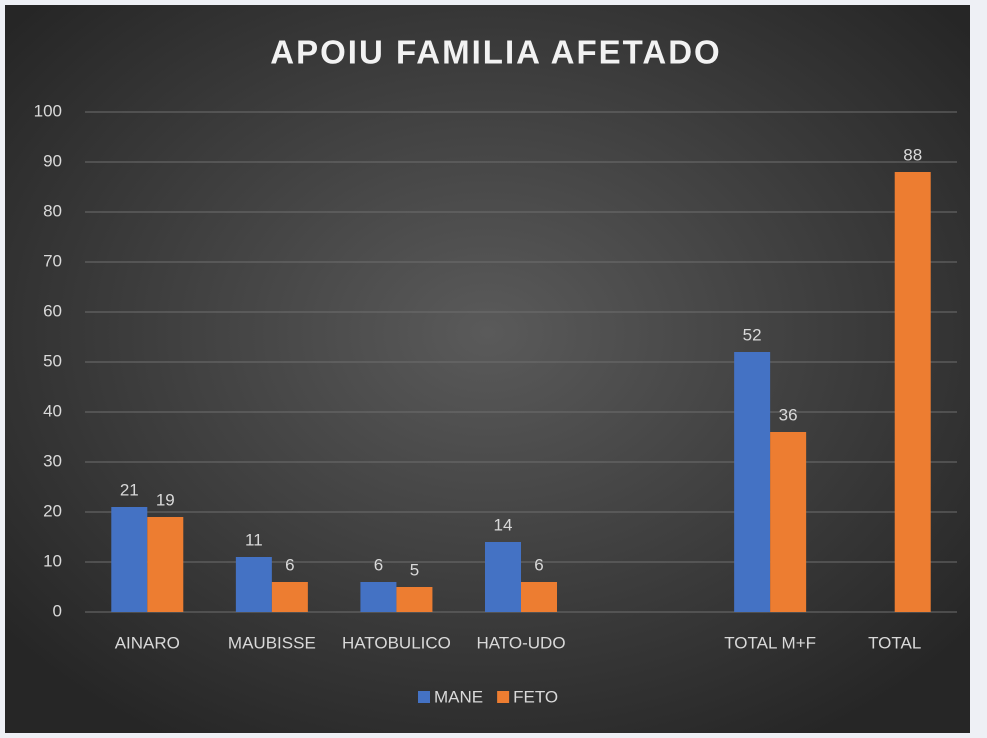 The height and width of the screenshot is (738, 987). What do you see at coordinates (52, 260) in the screenshot?
I see `y-tick-label: 70` at bounding box center [52, 260].